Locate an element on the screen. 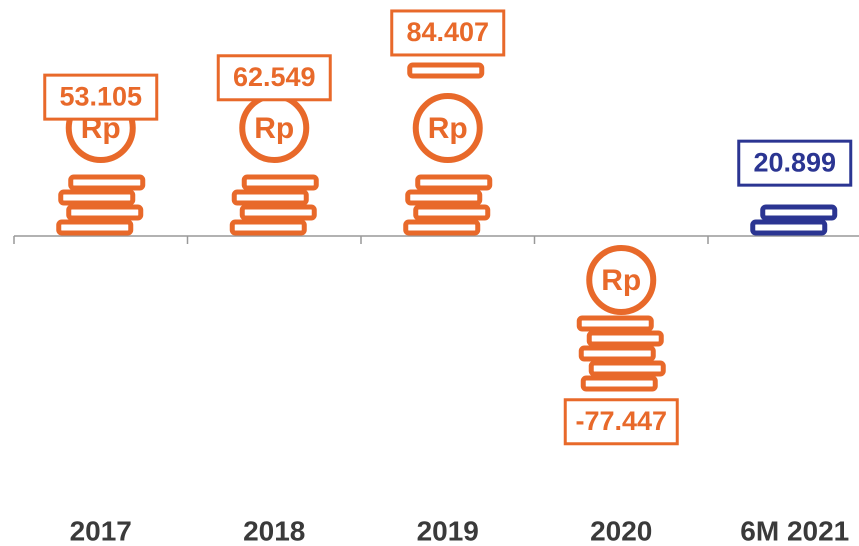  value-label: 84.407 is located at coordinates (447, 32).